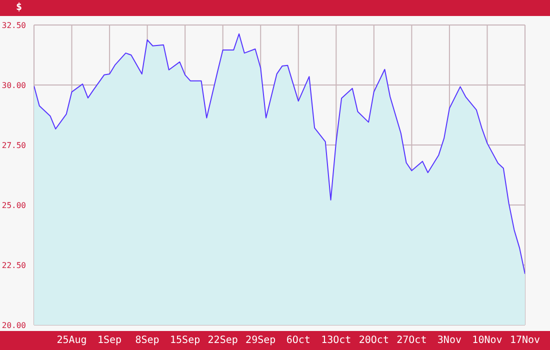 The height and width of the screenshot is (350, 550). Describe the element at coordinates (411, 340) in the screenshot. I see `x-tick-label: 27Oct` at that location.